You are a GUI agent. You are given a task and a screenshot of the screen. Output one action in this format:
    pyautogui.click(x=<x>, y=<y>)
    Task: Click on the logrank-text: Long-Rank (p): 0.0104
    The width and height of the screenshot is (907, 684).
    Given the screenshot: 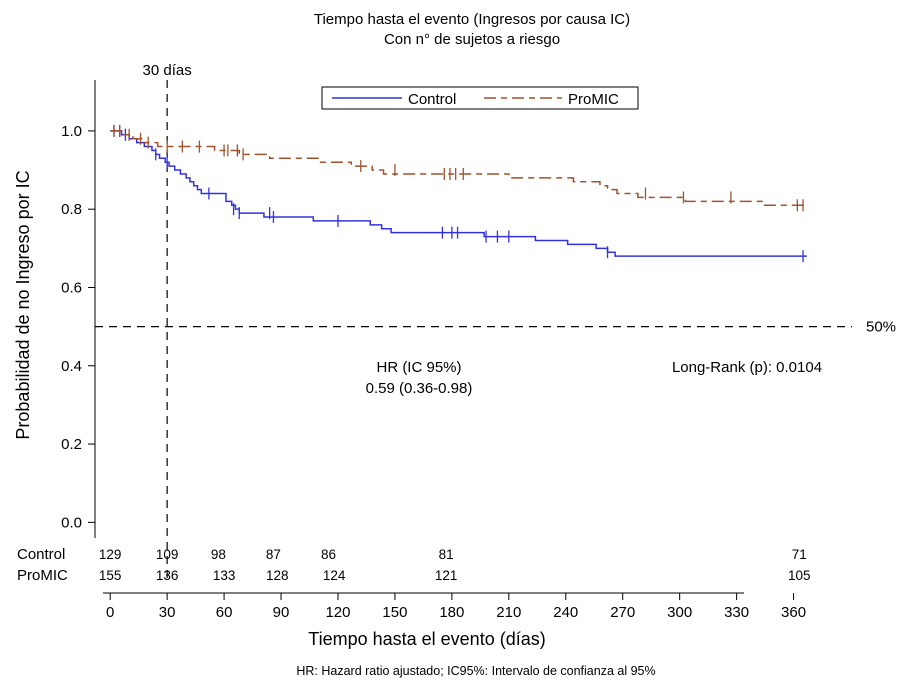 What is the action you would take?
    pyautogui.click(x=747, y=367)
    